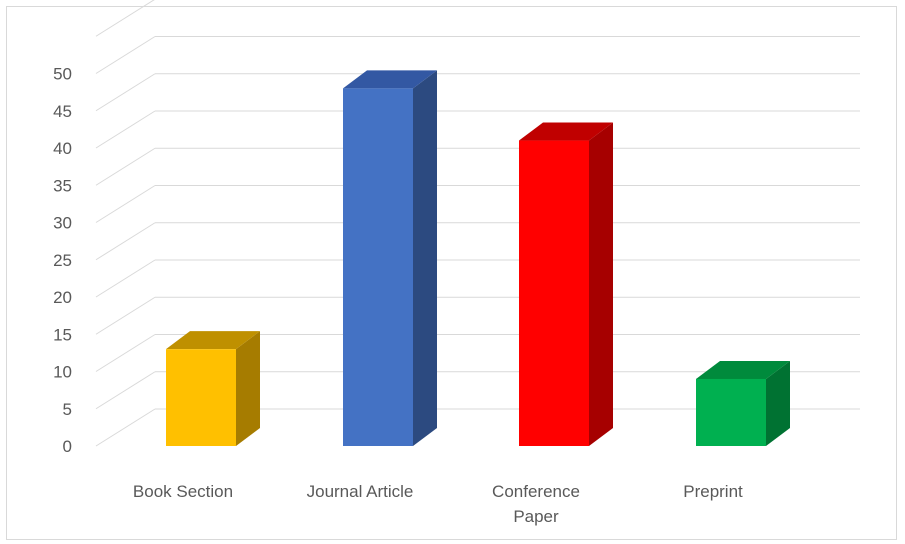 This screenshot has height=544, width=905. What do you see at coordinates (62, 111) in the screenshot?
I see `y-tick-label: 45` at bounding box center [62, 111].